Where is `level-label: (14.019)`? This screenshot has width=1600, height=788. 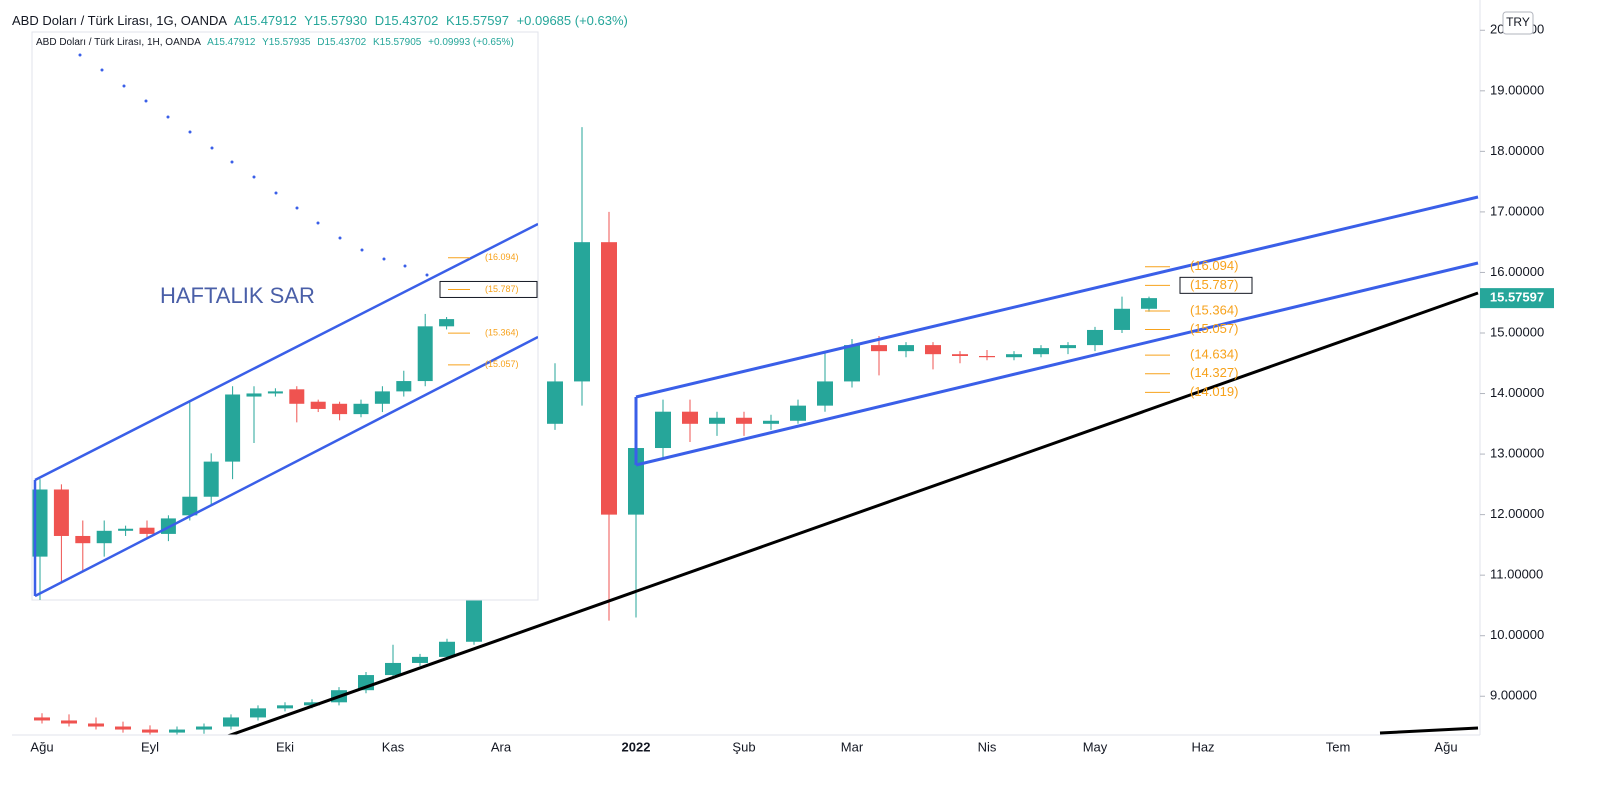 level-label: (14.019) is located at coordinates (1214, 391).